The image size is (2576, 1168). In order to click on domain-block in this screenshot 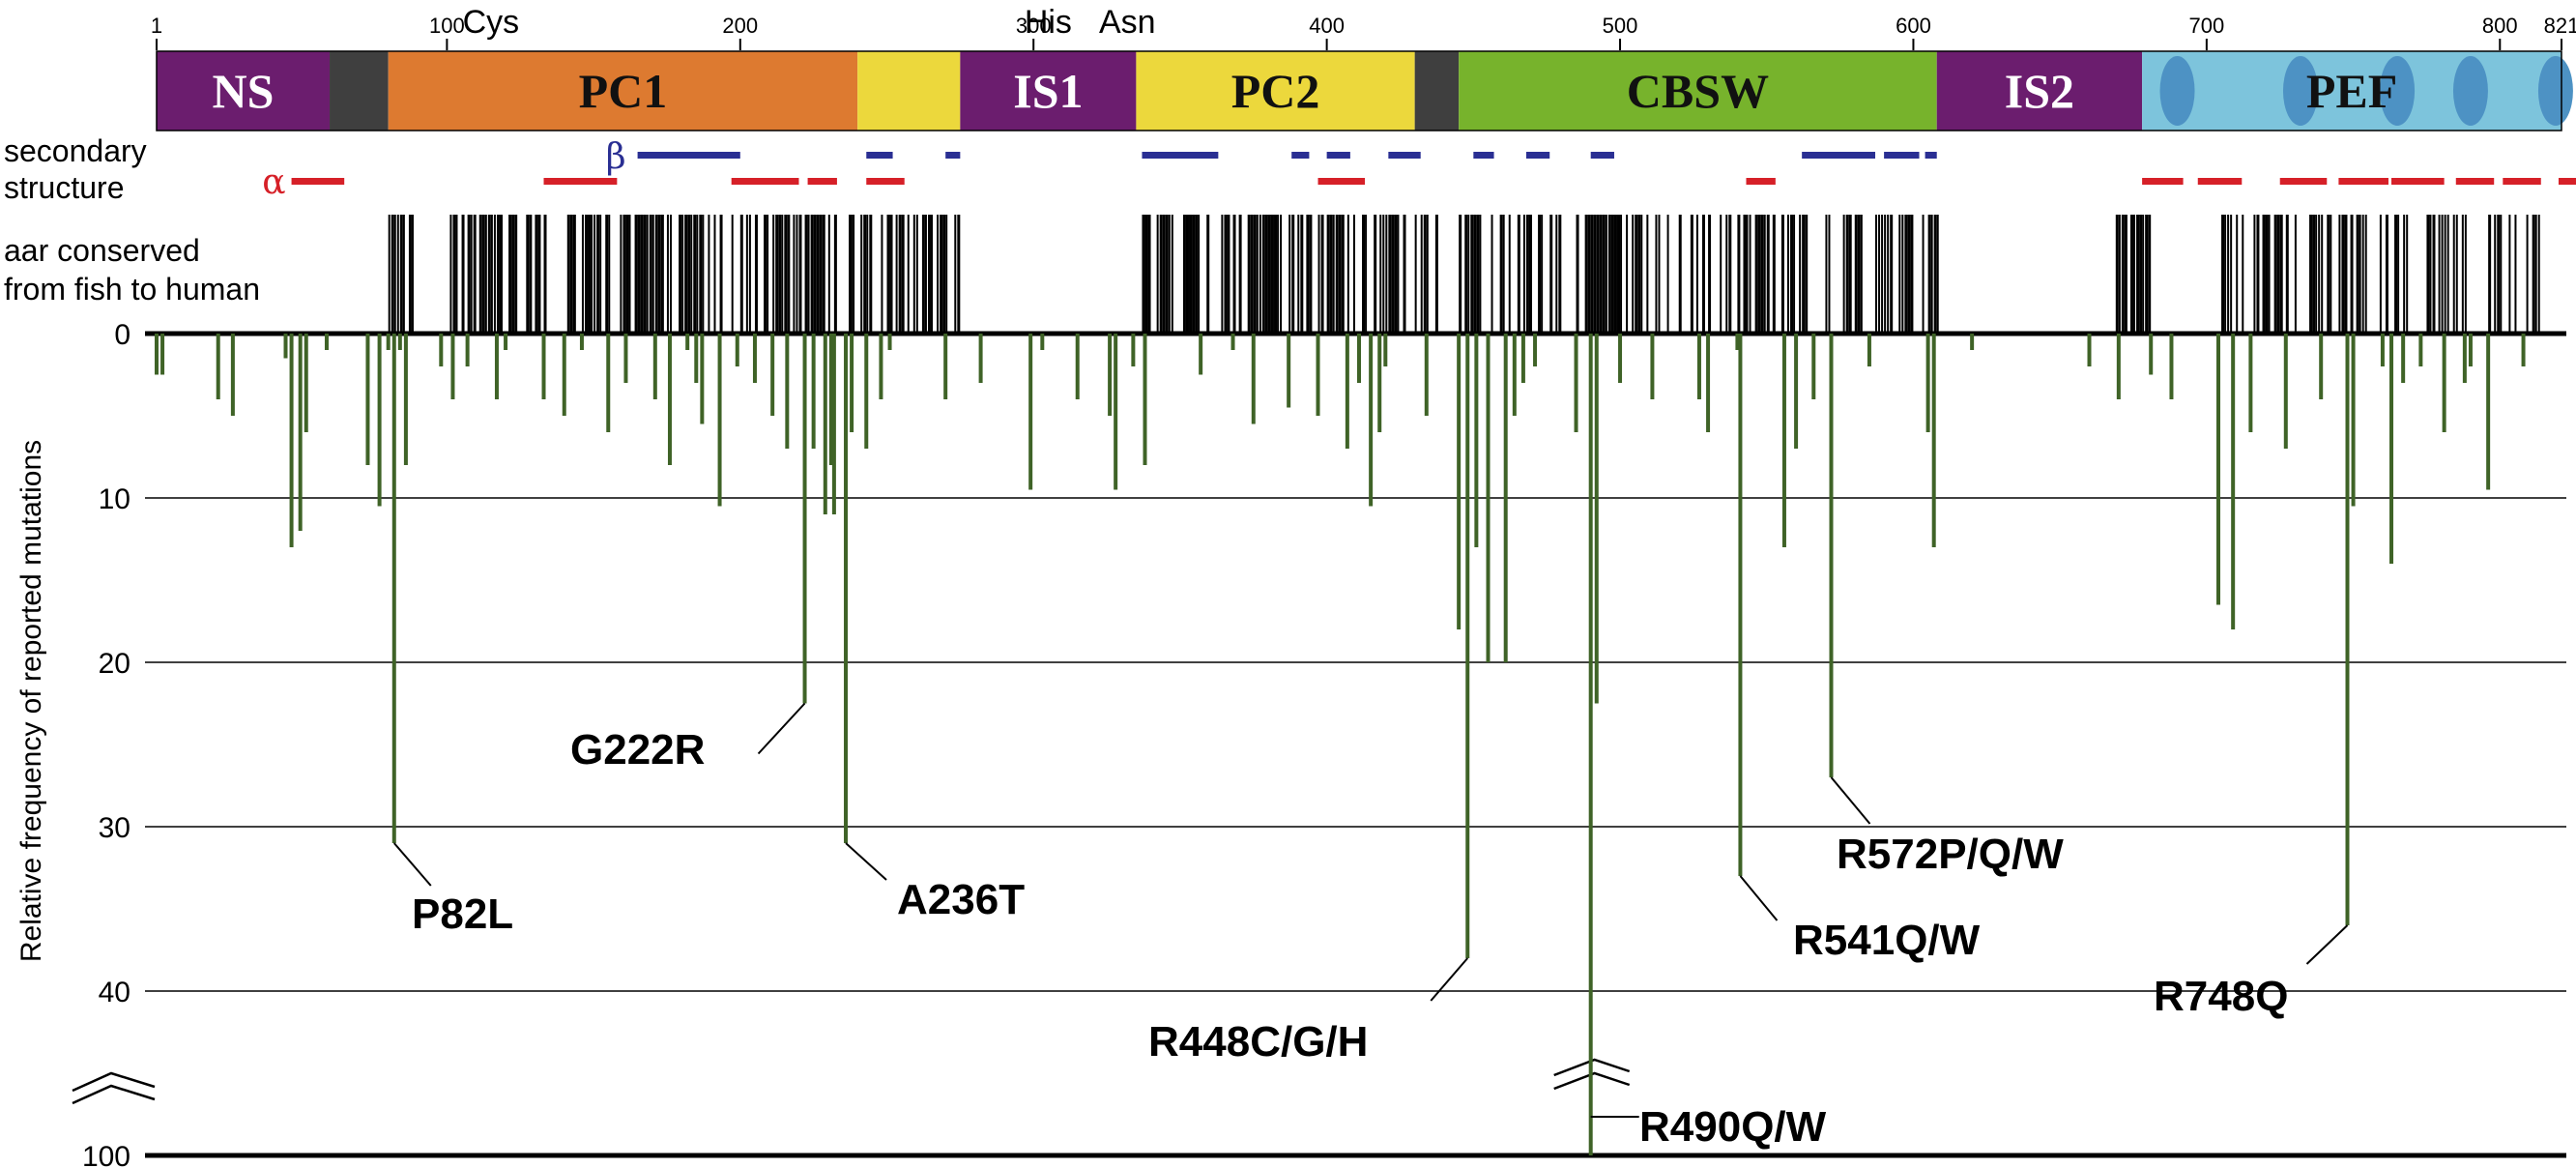, I will do `click(359, 91)`.